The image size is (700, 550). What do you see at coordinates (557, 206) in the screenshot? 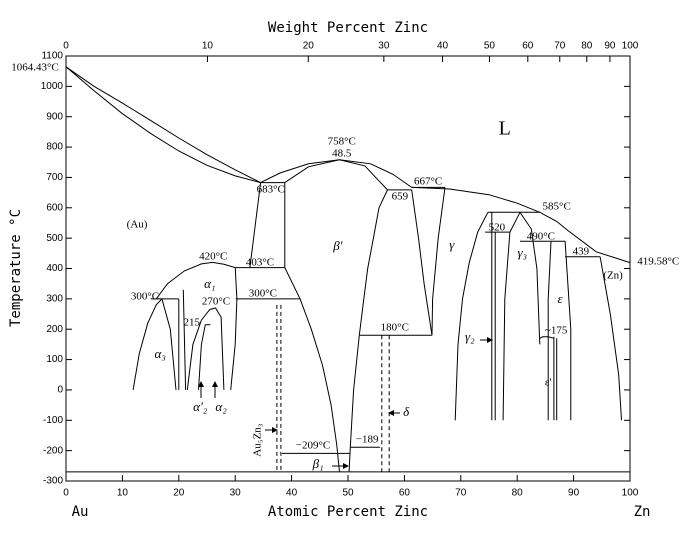
I see `phase-label: 585°C` at bounding box center [557, 206].